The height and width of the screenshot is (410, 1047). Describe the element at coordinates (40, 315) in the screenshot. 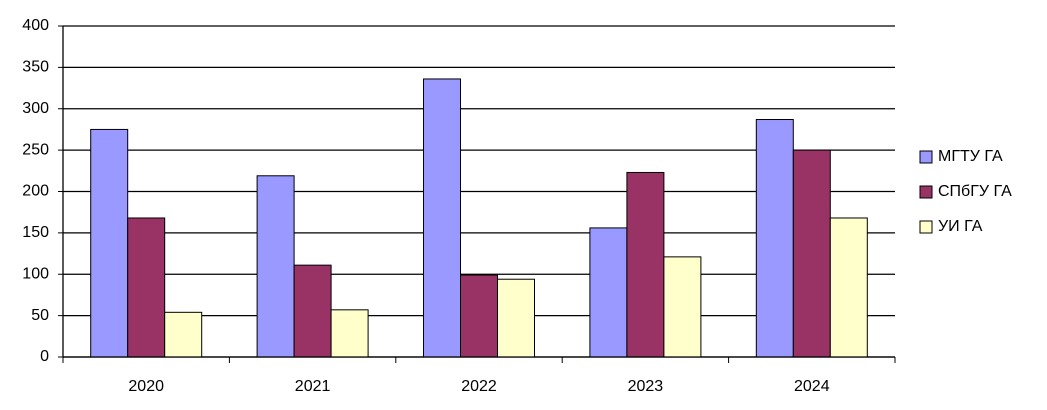

I see `y-tick-label: 50` at that location.